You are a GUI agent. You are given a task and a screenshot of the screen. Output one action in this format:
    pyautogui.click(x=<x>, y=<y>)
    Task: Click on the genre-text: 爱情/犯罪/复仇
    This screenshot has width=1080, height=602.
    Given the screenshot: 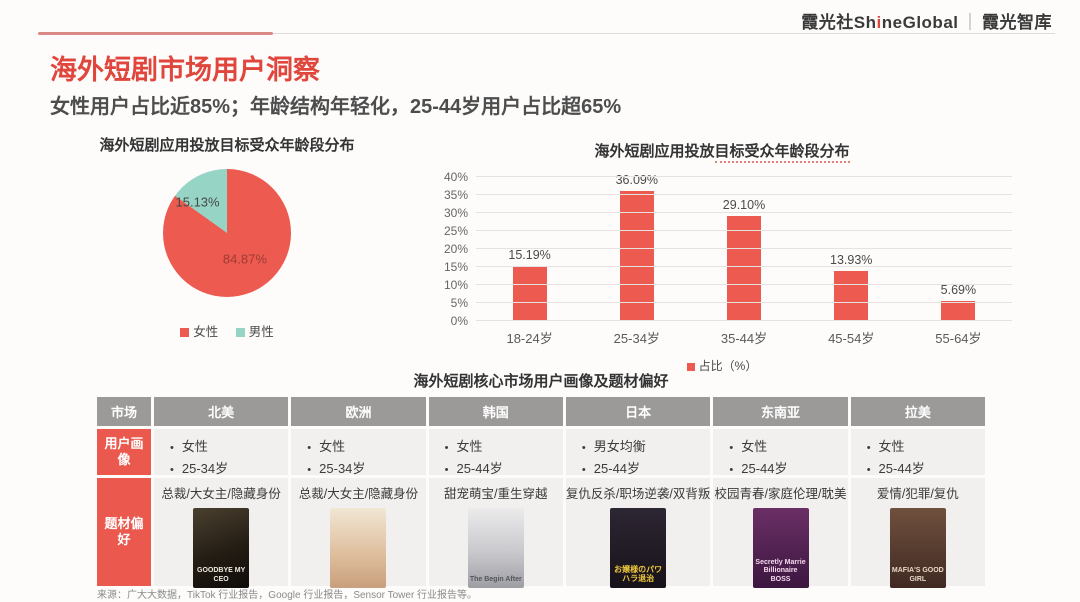 What is the action you would take?
    pyautogui.click(x=917, y=494)
    